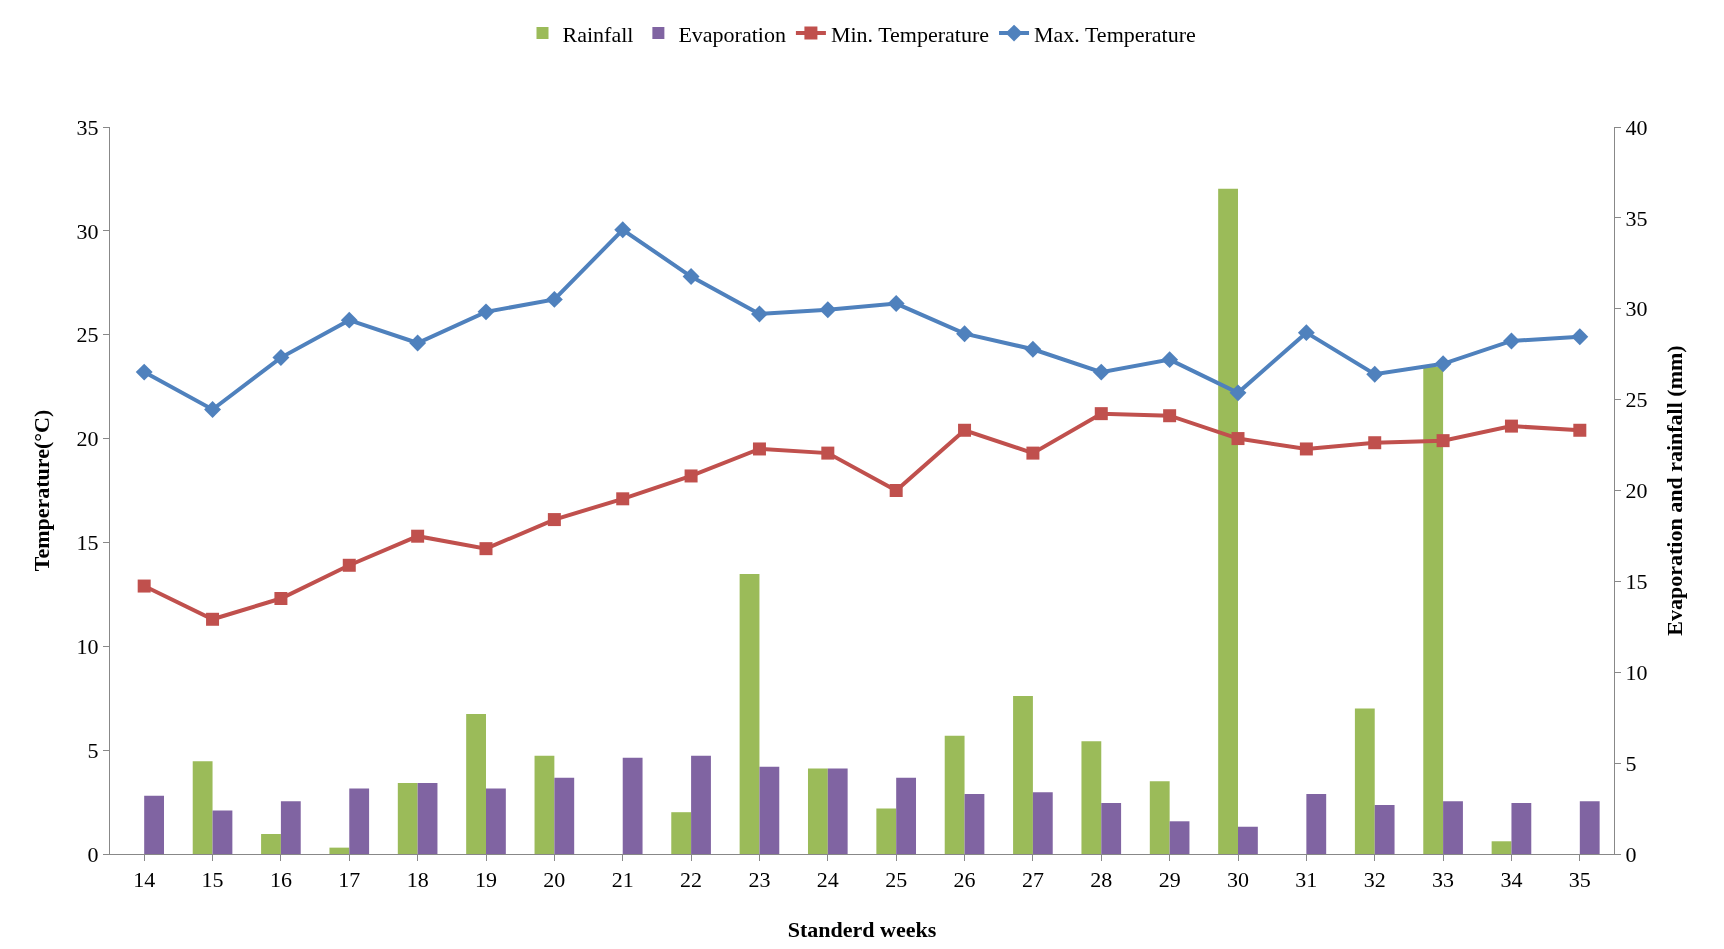 This screenshot has width=1724, height=949. I want to click on x-tick-label: 26, so click(964, 880).